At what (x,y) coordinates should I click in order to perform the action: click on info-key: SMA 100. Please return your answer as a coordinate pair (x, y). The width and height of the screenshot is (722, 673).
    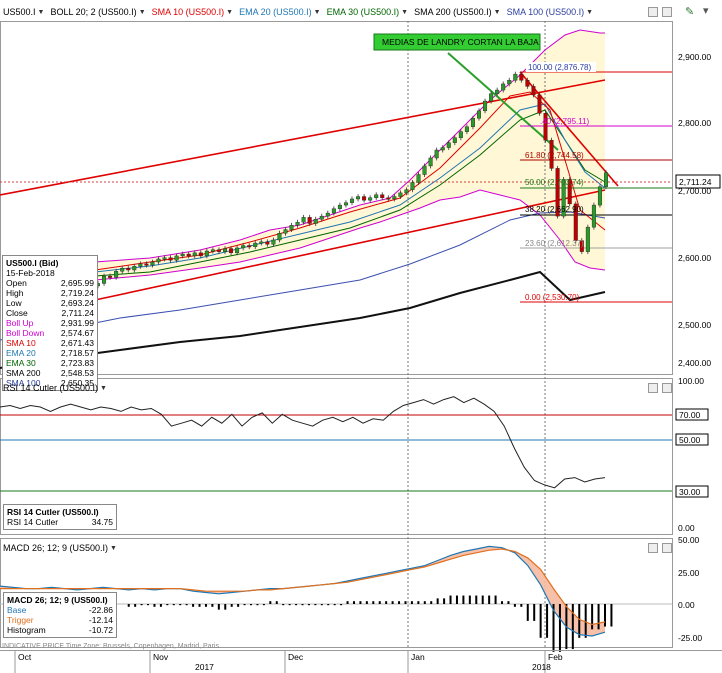
    Looking at the image, I should click on (23, 383).